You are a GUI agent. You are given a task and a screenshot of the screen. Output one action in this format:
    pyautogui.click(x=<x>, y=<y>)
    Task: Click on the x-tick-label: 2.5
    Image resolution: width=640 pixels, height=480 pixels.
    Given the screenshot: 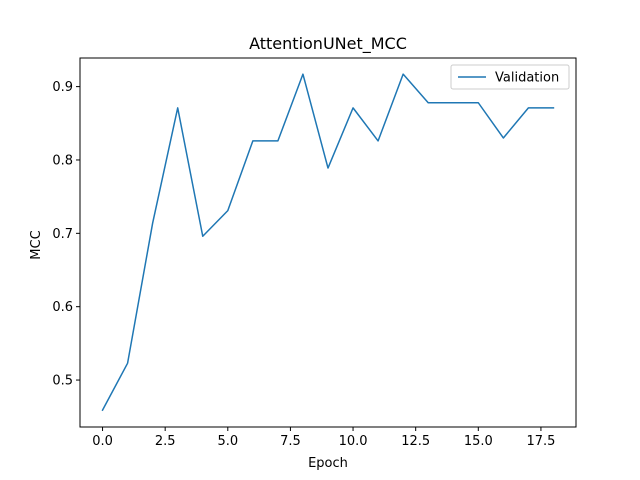 What is the action you would take?
    pyautogui.click(x=165, y=441)
    